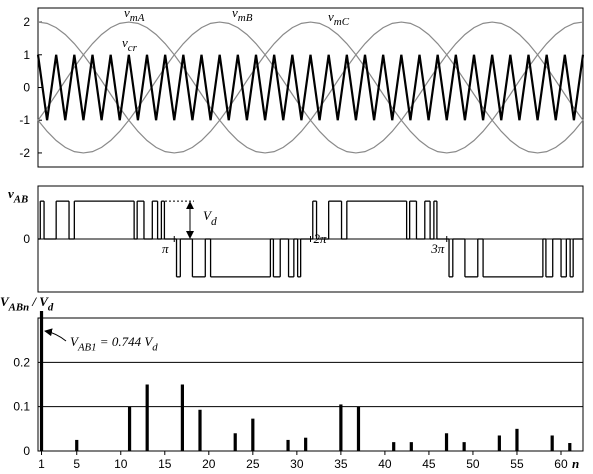 The width and height of the screenshot is (593, 474). What do you see at coordinates (41, 464) in the screenshot?
I see `x-tick-label: 1` at bounding box center [41, 464].